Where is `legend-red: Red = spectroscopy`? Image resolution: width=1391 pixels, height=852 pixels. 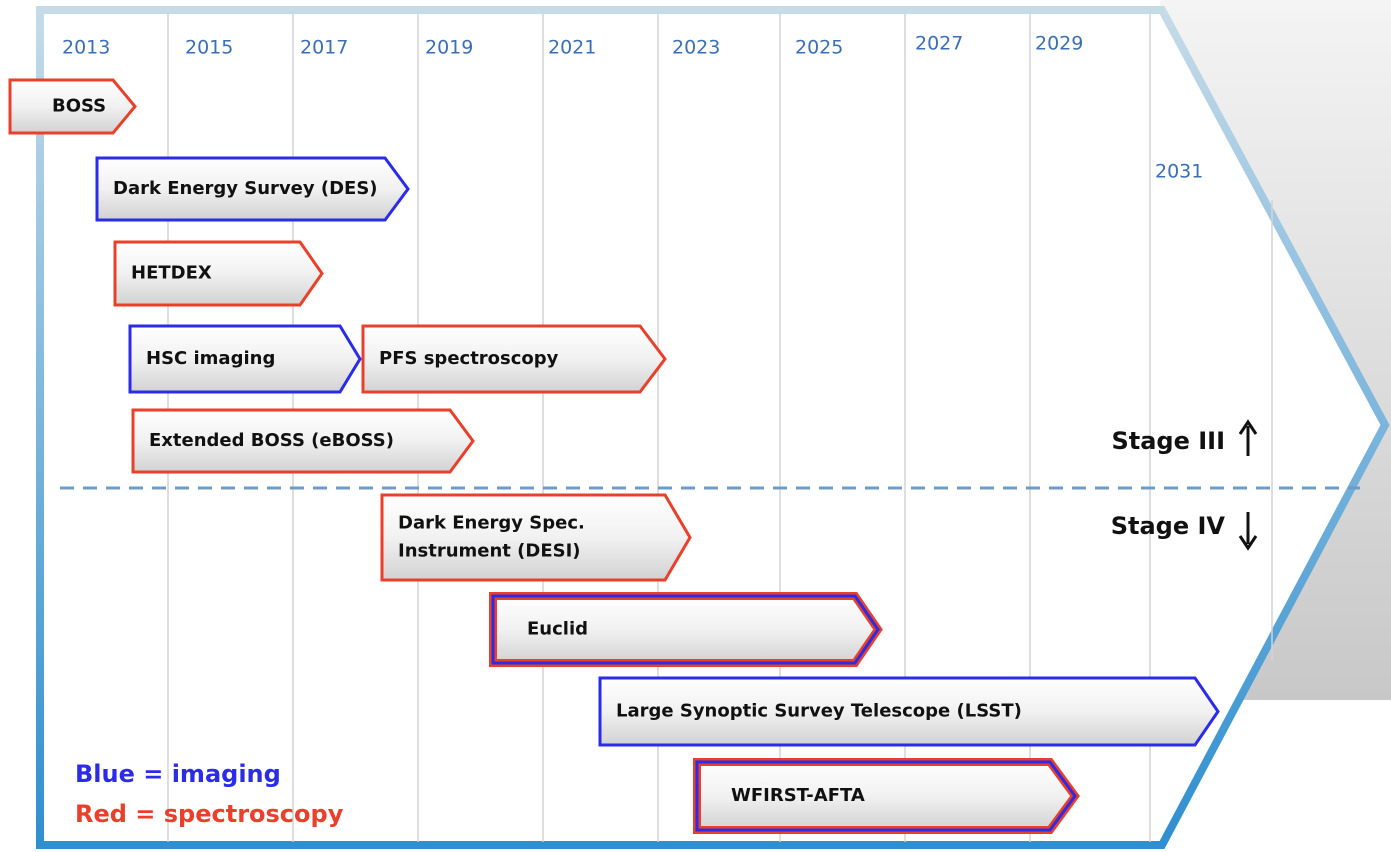 legend-red: Red = spectroscopy is located at coordinates (209, 814).